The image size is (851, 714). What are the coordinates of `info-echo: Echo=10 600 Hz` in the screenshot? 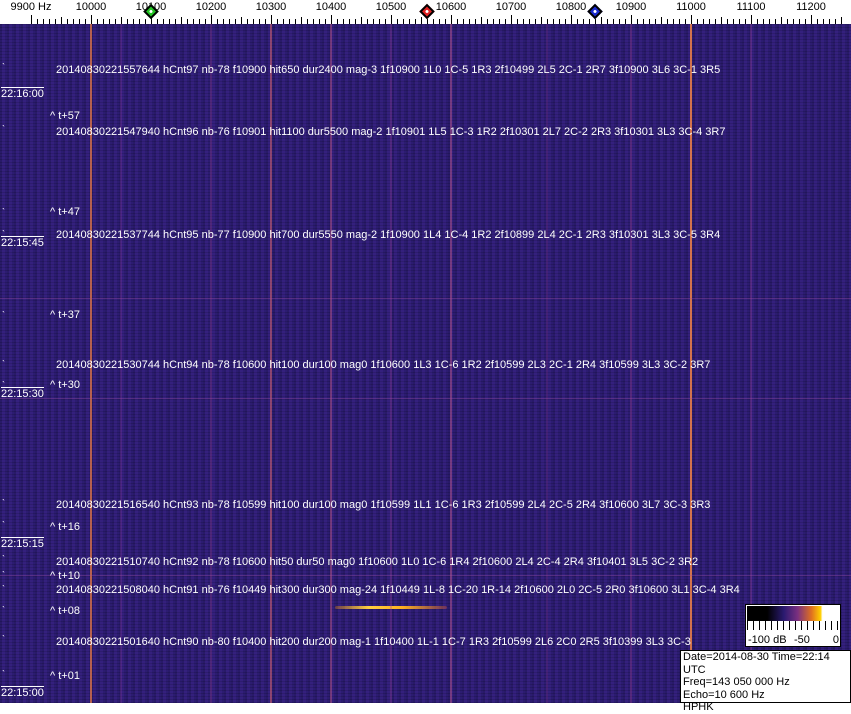 It's located at (724, 694).